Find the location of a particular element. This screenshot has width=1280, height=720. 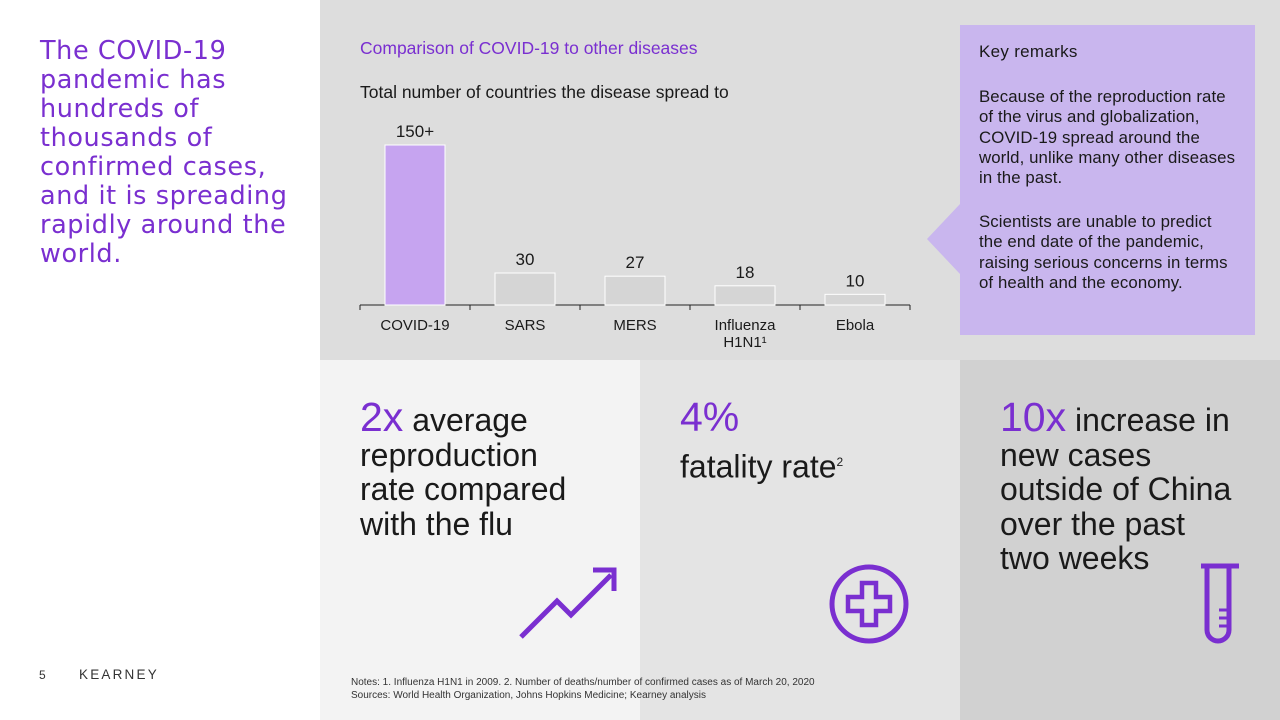

stat-cases-text-1: increase in is located at coordinates (1152, 420).